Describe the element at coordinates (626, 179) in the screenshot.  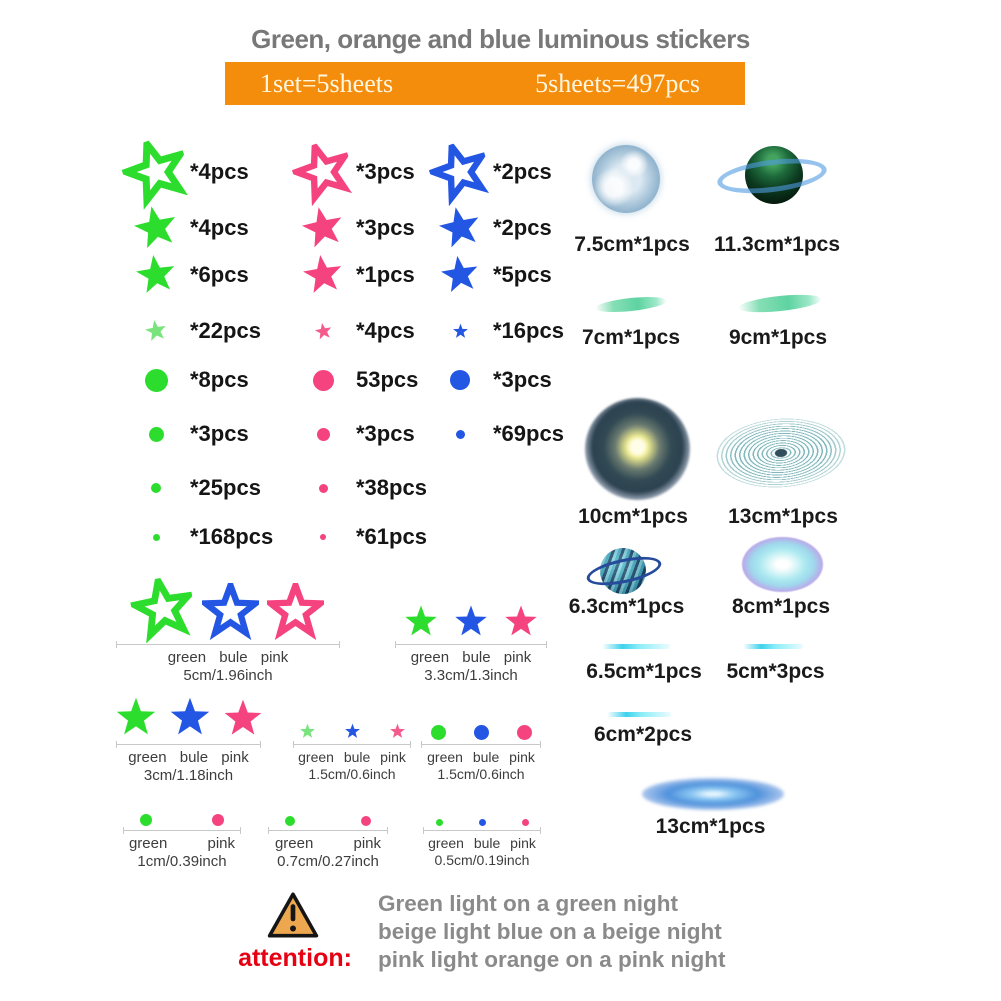
I see `moon-image` at that location.